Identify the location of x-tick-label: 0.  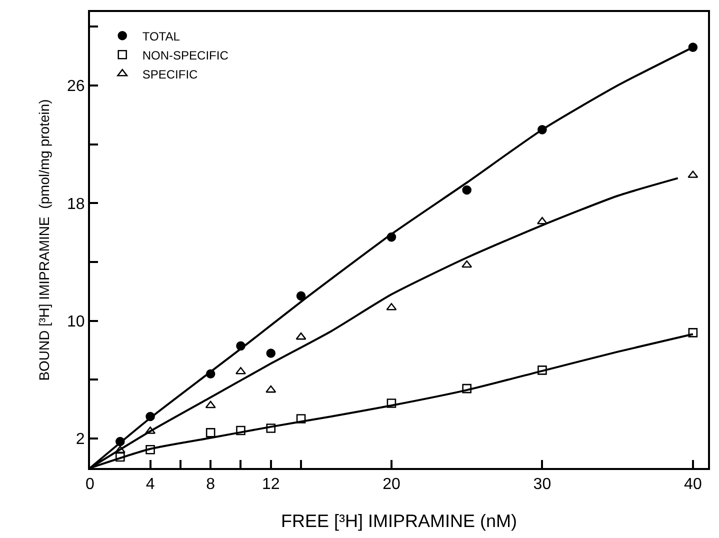
(90, 485).